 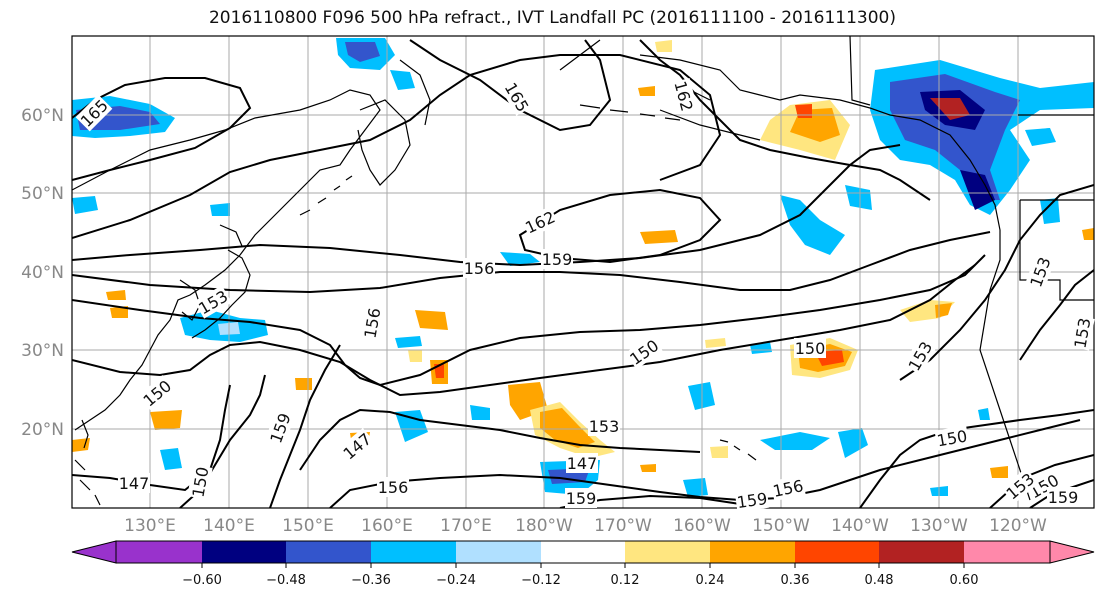 I want to click on lon-label: 160°W, so click(x=702, y=526).